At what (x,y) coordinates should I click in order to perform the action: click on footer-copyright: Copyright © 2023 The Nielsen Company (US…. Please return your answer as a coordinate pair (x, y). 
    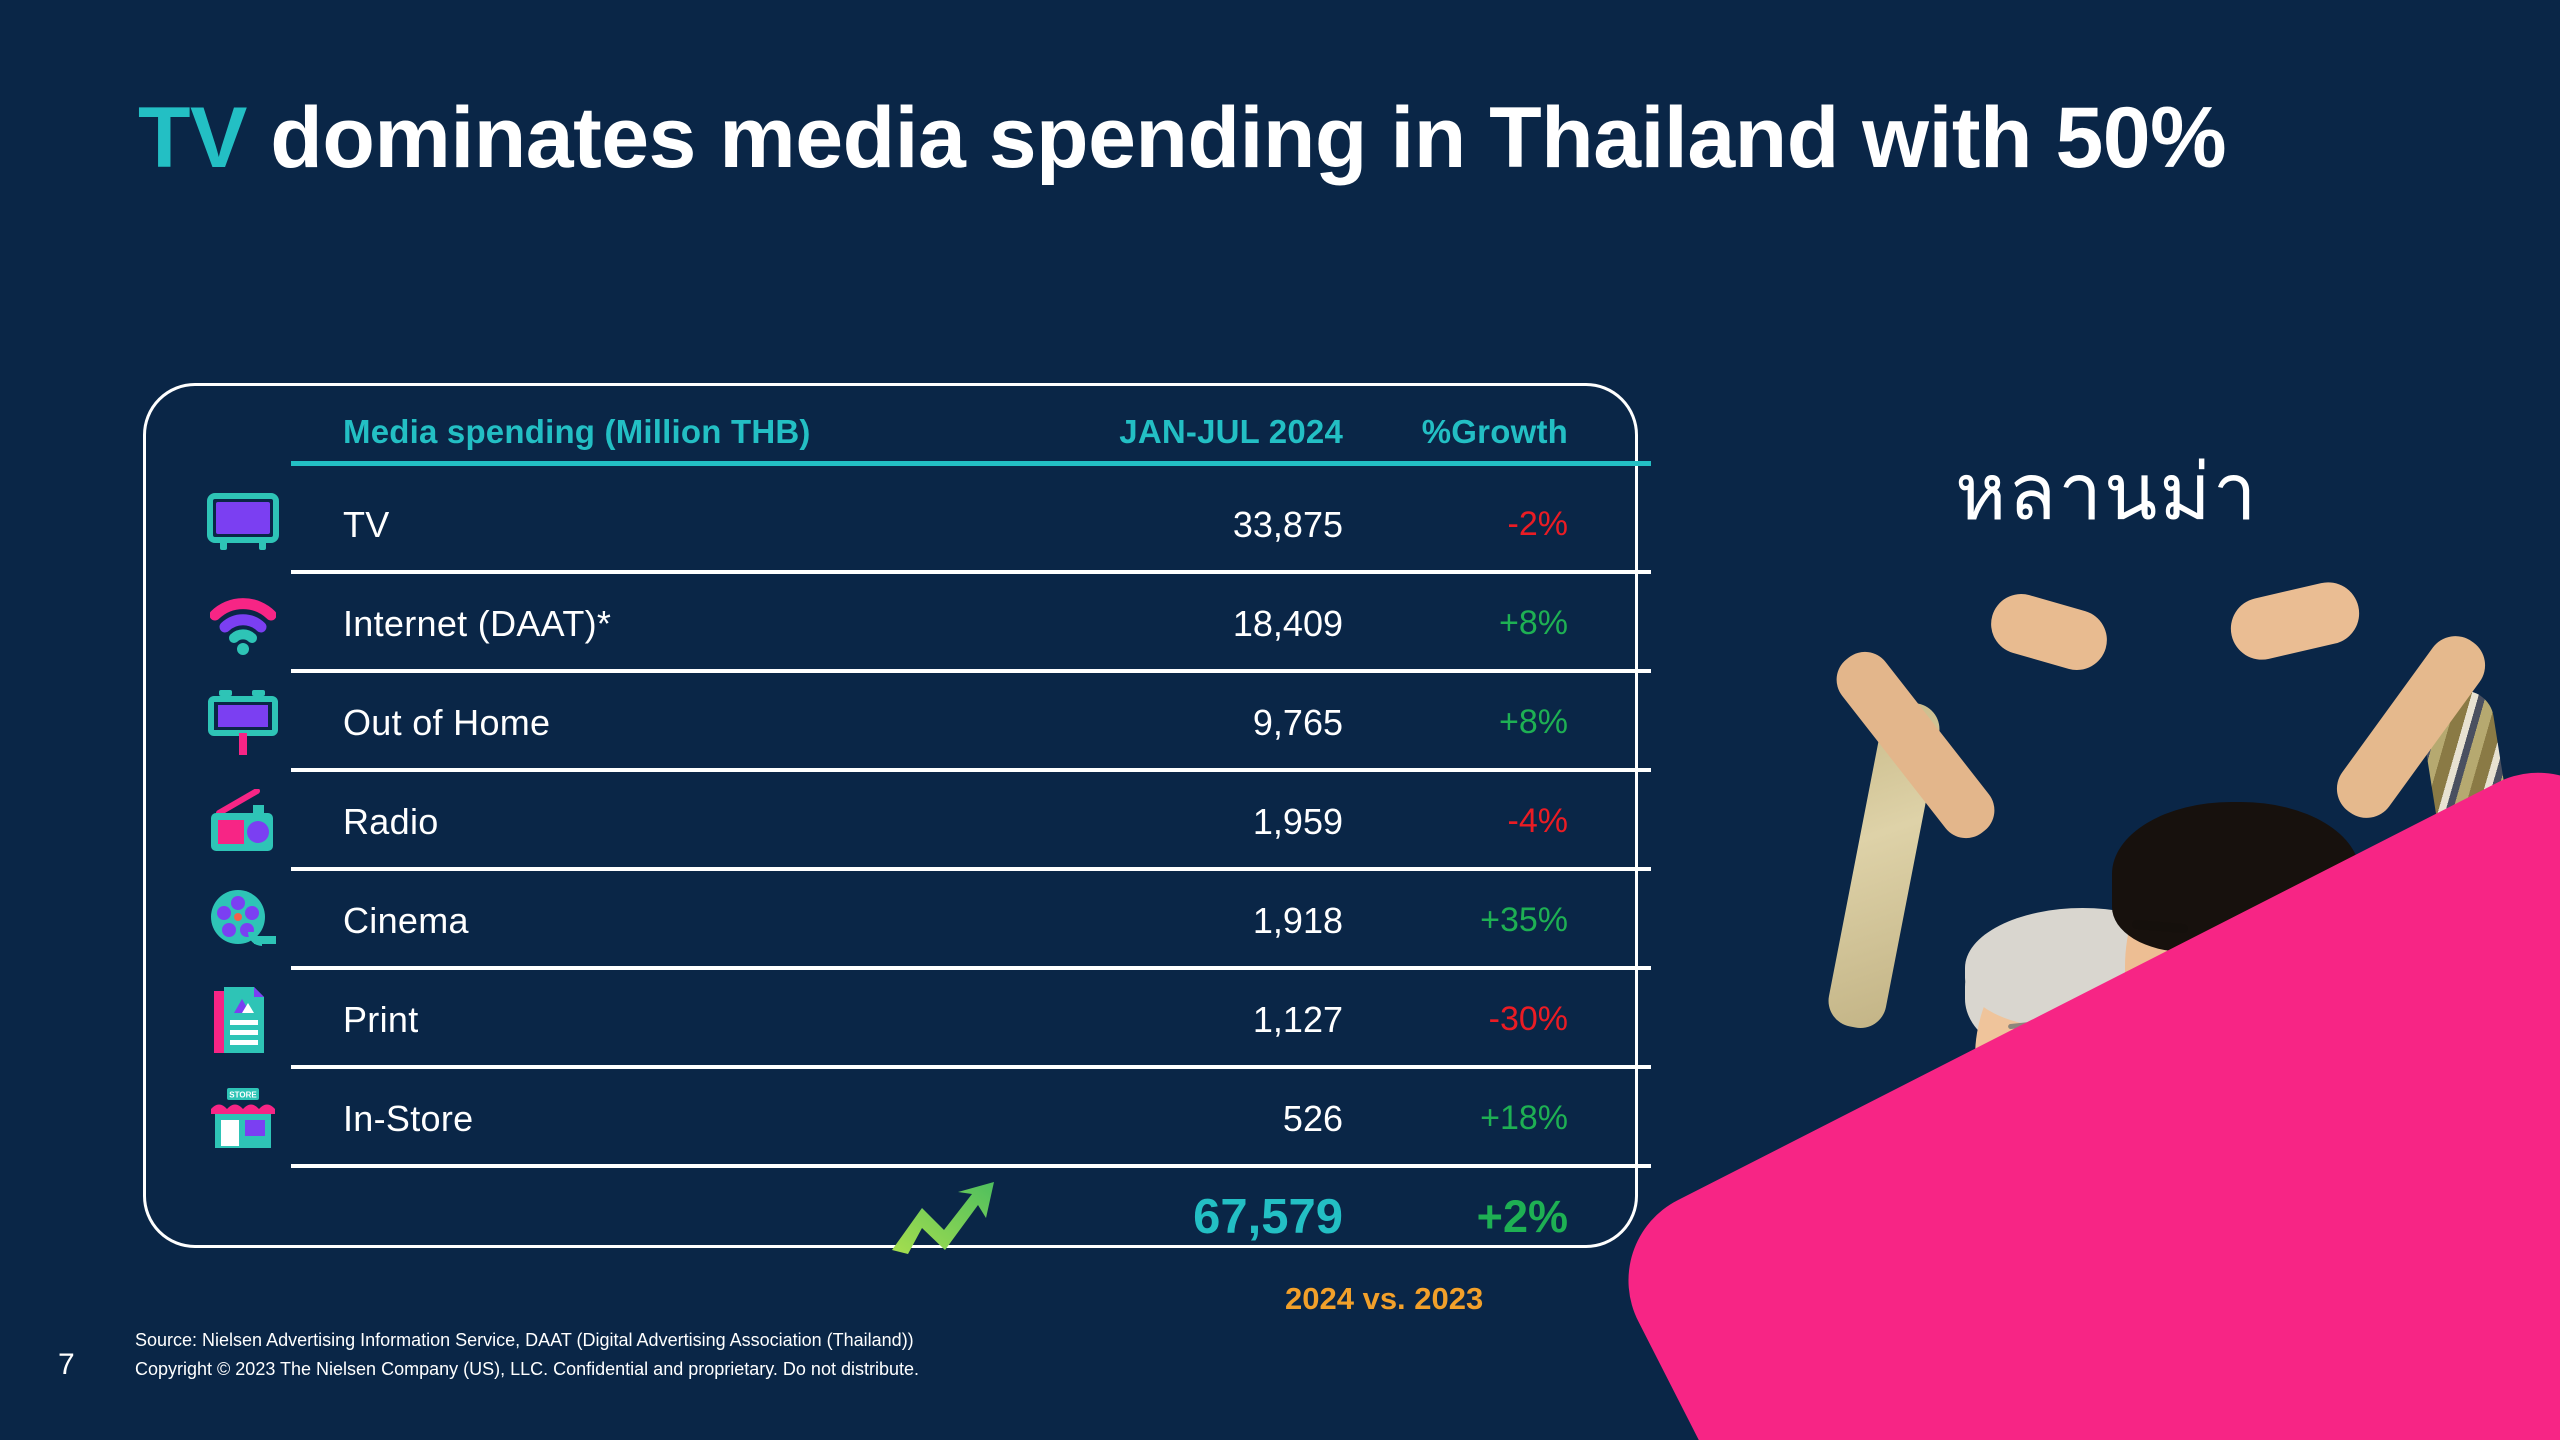
    Looking at the image, I should click on (527, 1368).